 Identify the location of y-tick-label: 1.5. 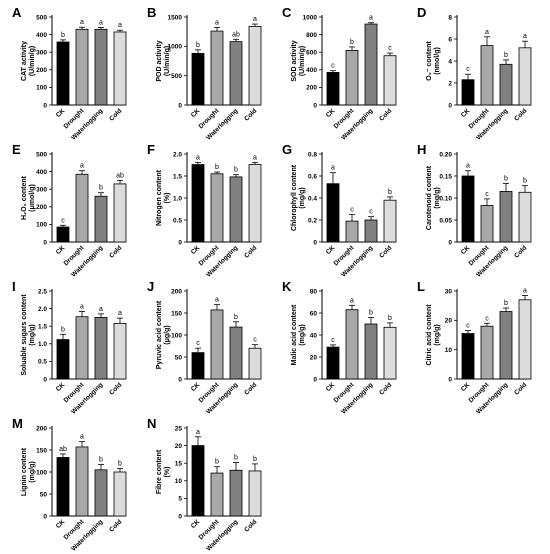
(177, 176).